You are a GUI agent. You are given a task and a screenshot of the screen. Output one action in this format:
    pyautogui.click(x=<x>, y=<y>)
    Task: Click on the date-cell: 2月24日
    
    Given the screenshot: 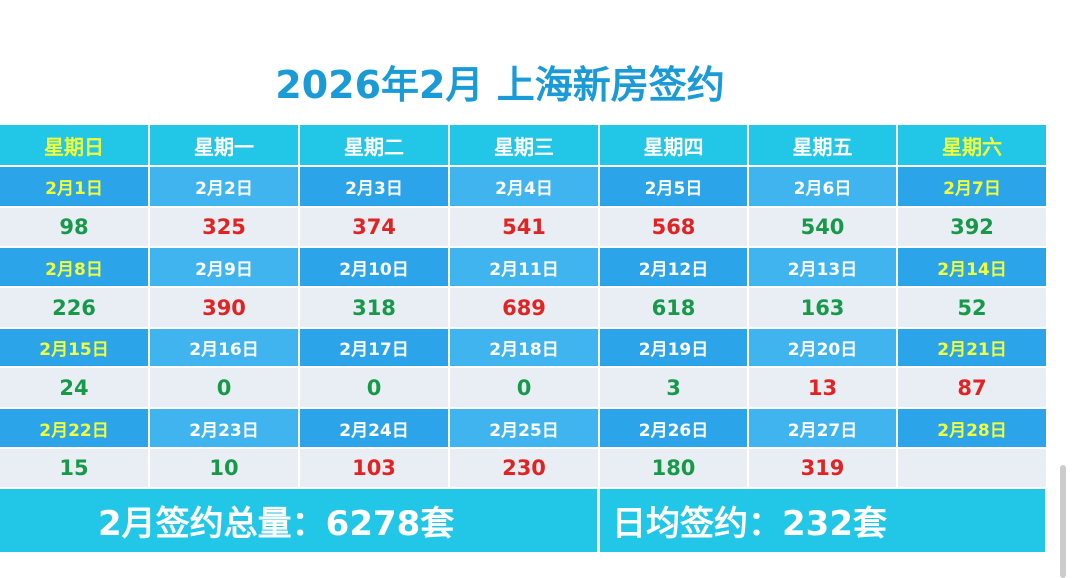 What is the action you would take?
    pyautogui.click(x=375, y=429)
    